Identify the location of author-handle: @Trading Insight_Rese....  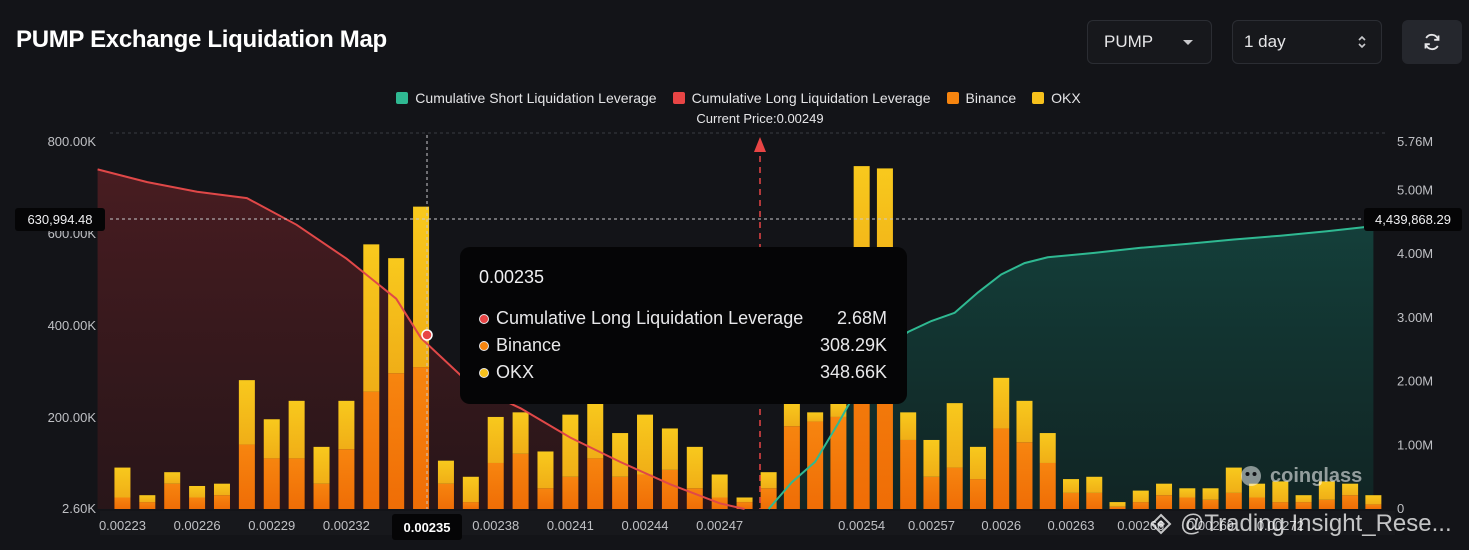
(1316, 523).